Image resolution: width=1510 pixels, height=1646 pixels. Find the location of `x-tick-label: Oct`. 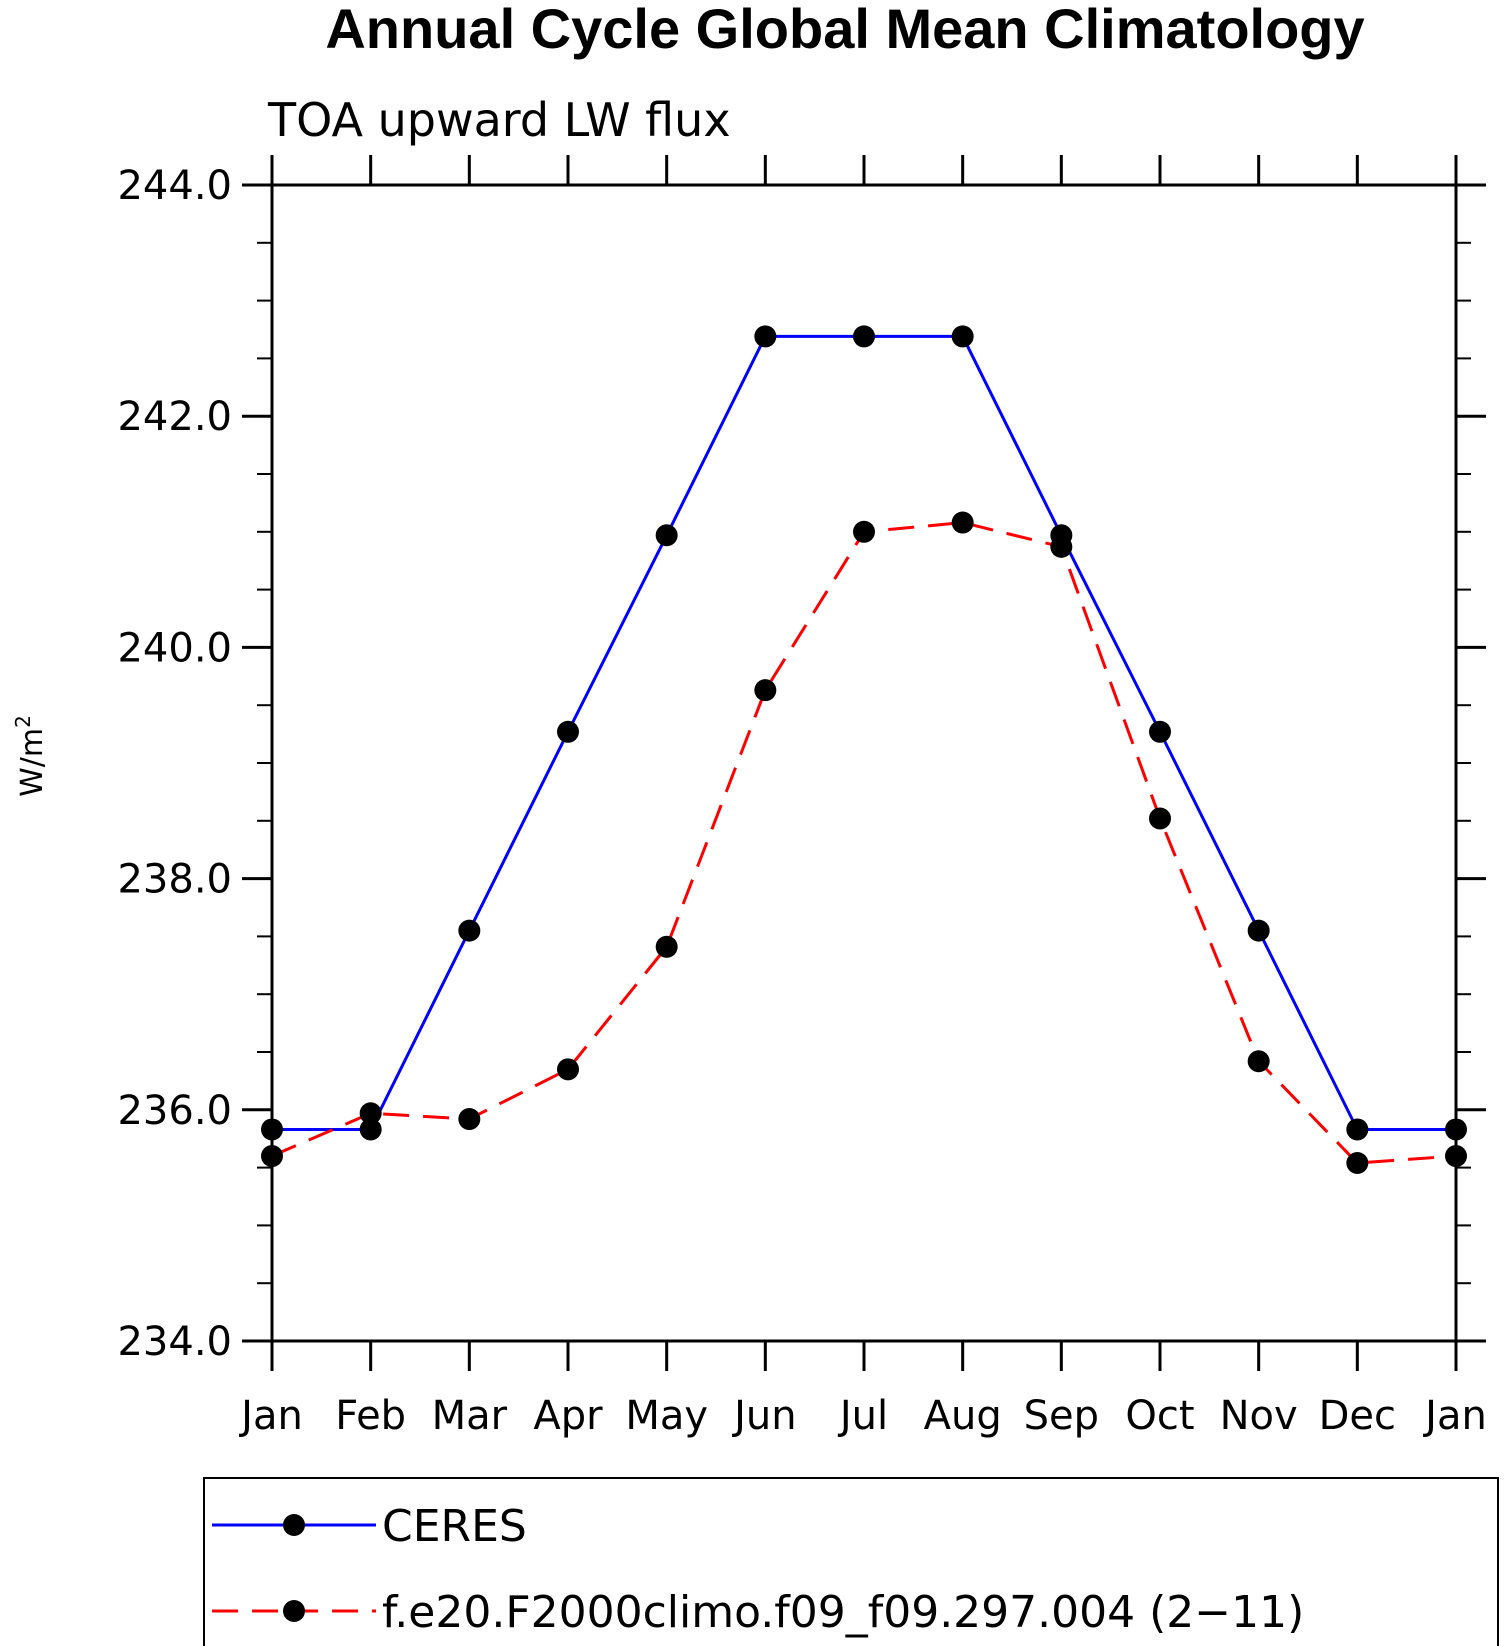

x-tick-label: Oct is located at coordinates (1159, 1416).